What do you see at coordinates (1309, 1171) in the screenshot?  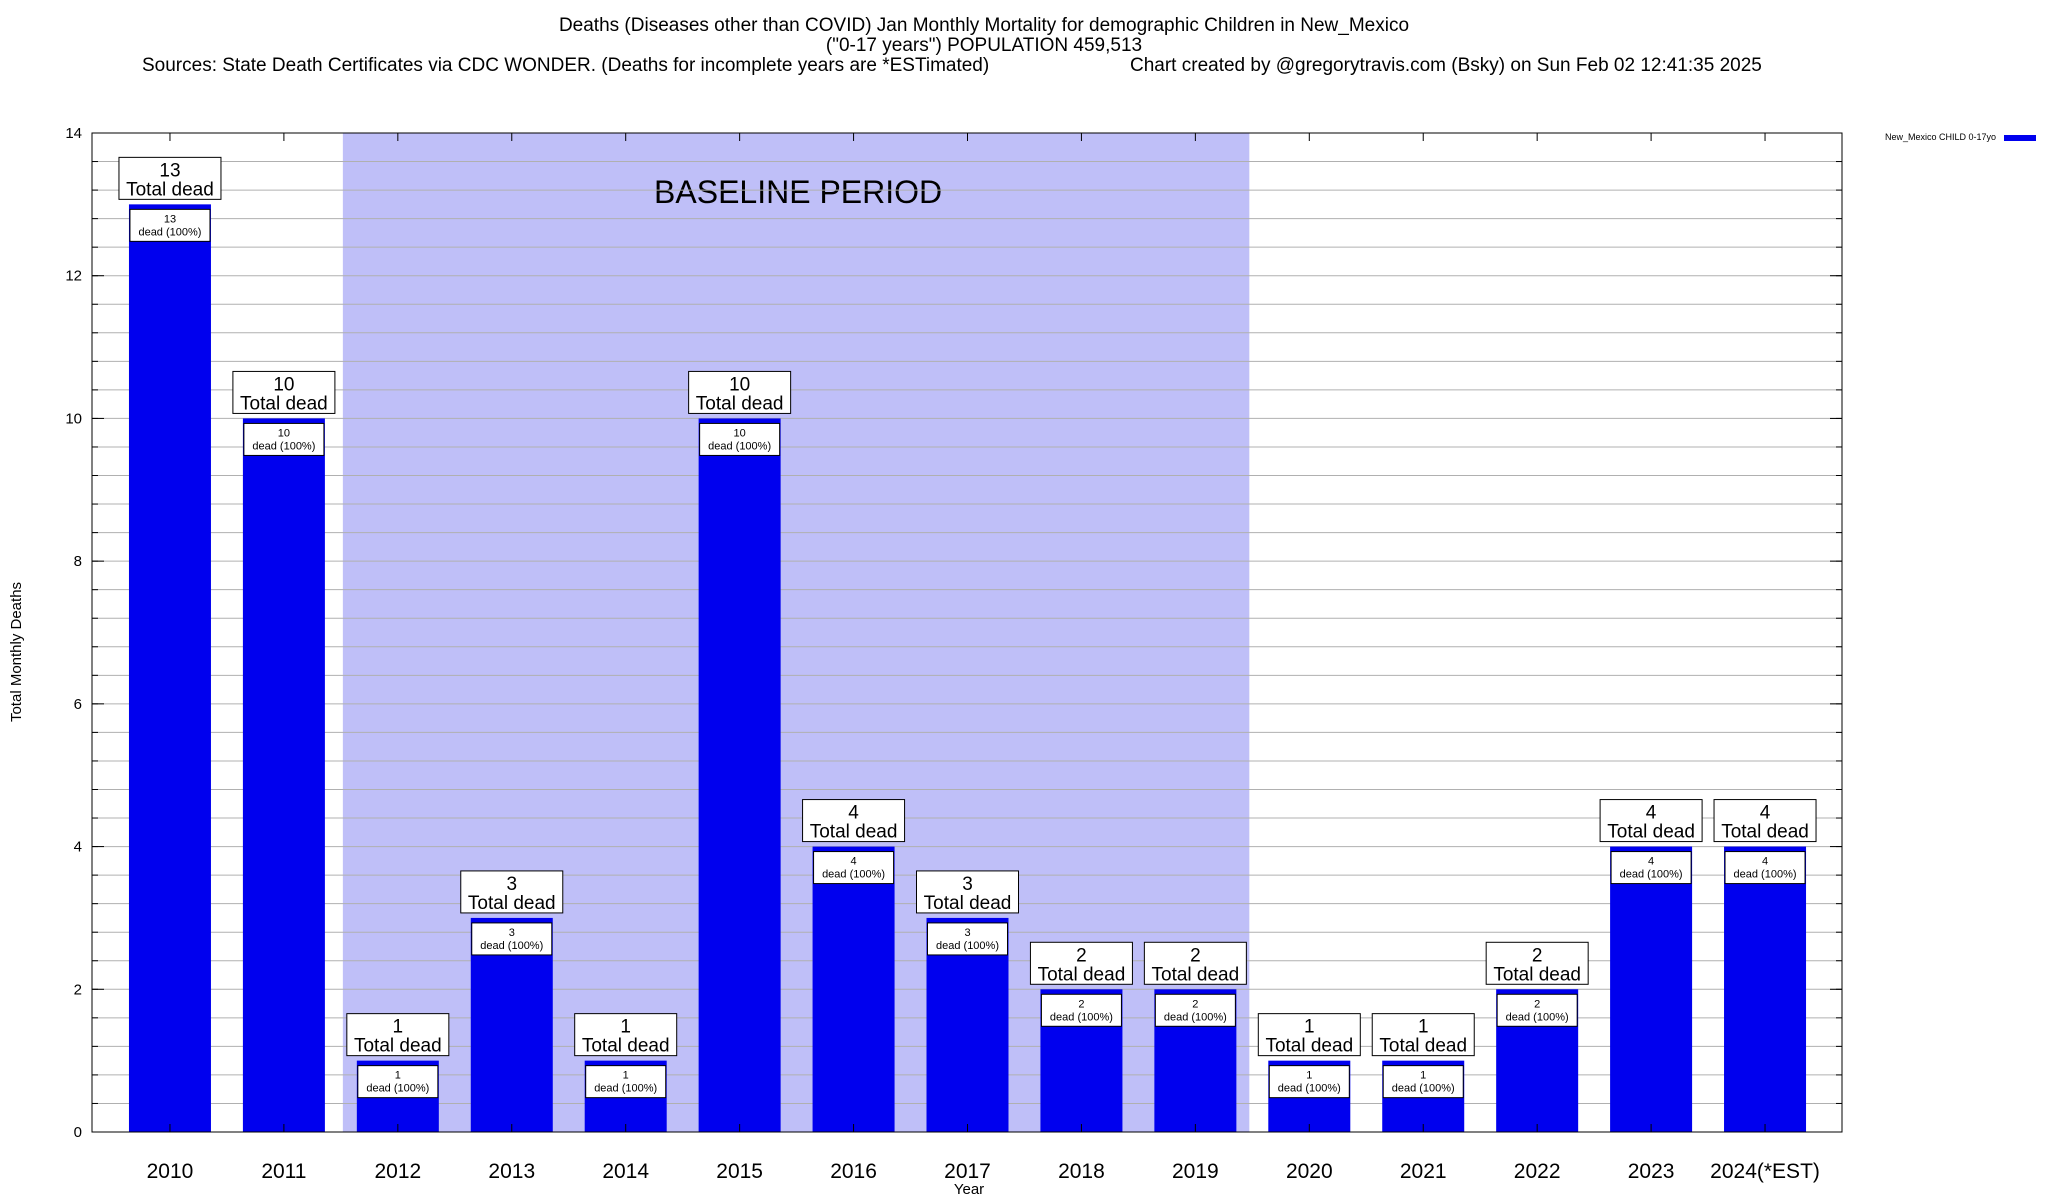 I see `x-tick-label: 2020` at bounding box center [1309, 1171].